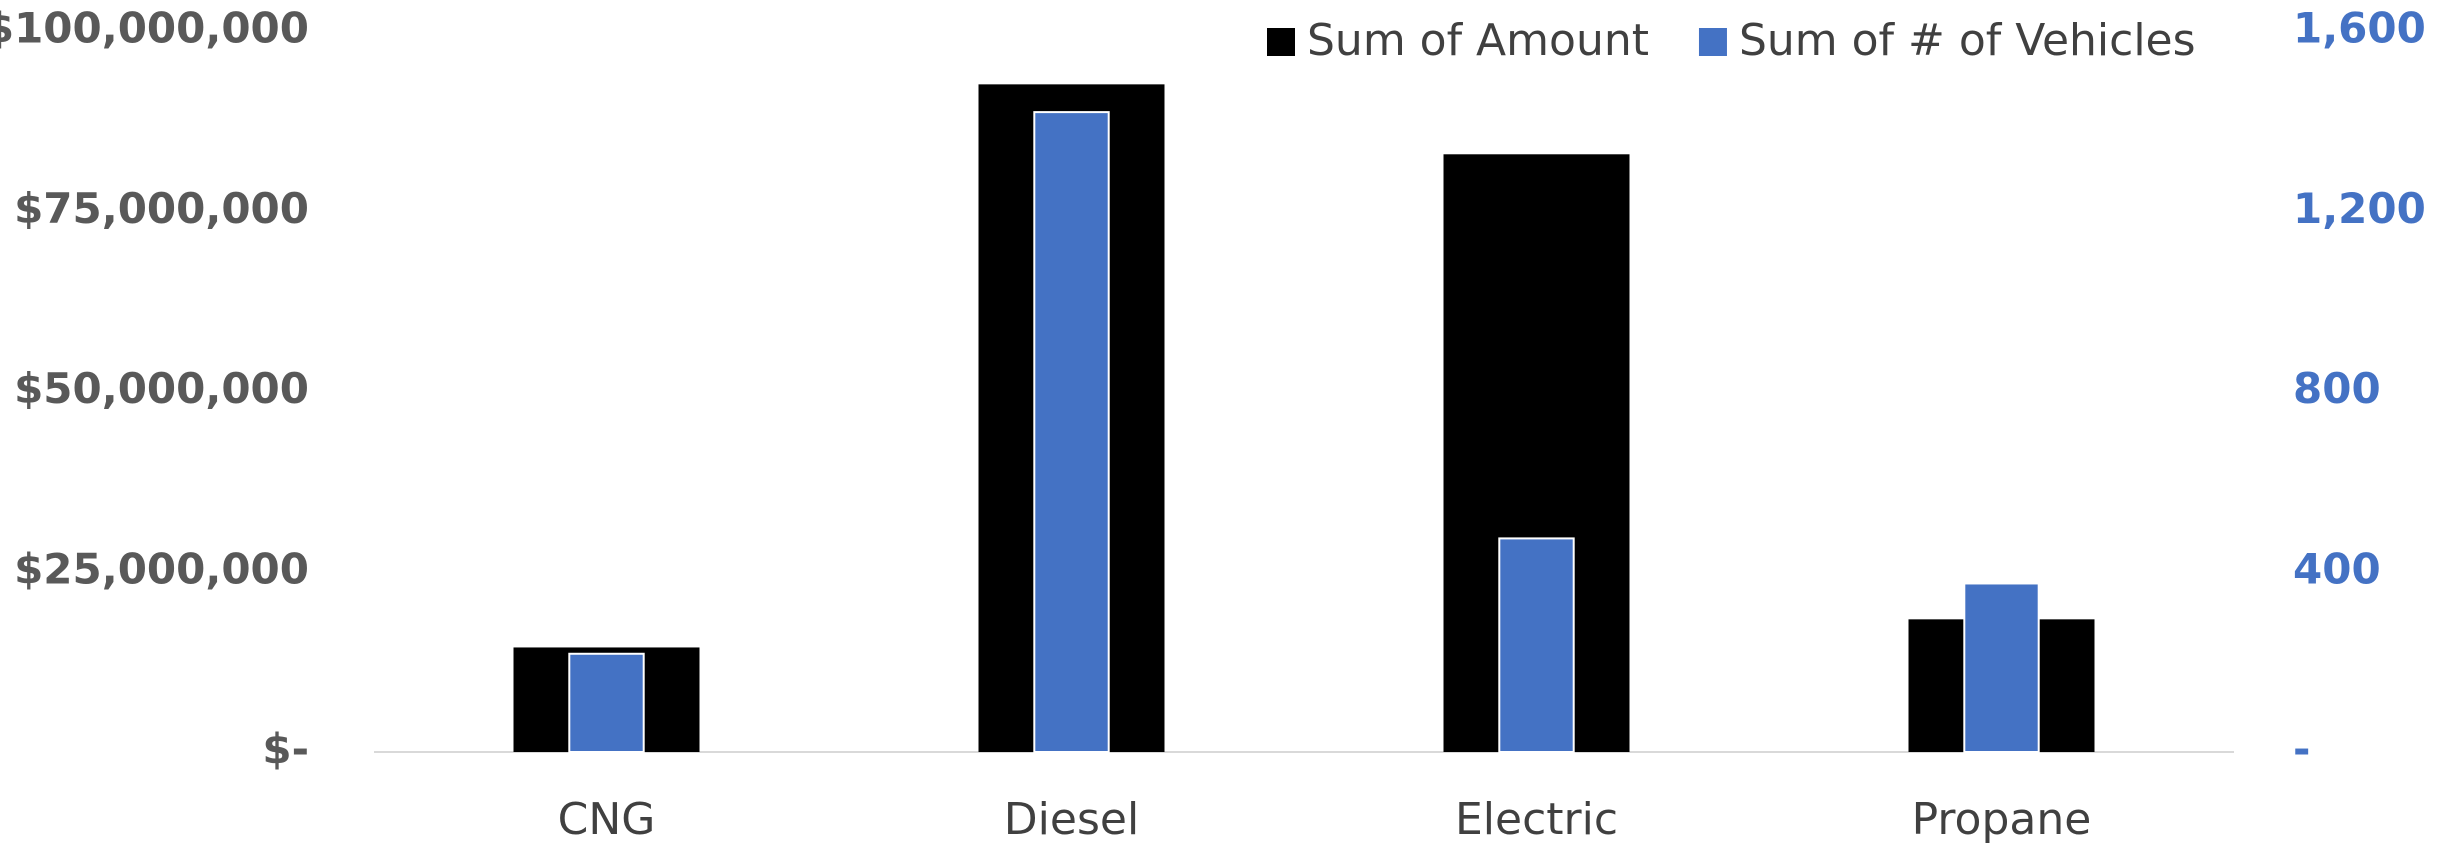 The width and height of the screenshot is (2446, 848). I want to click on y2-tick-label: 800, so click(2337, 388).